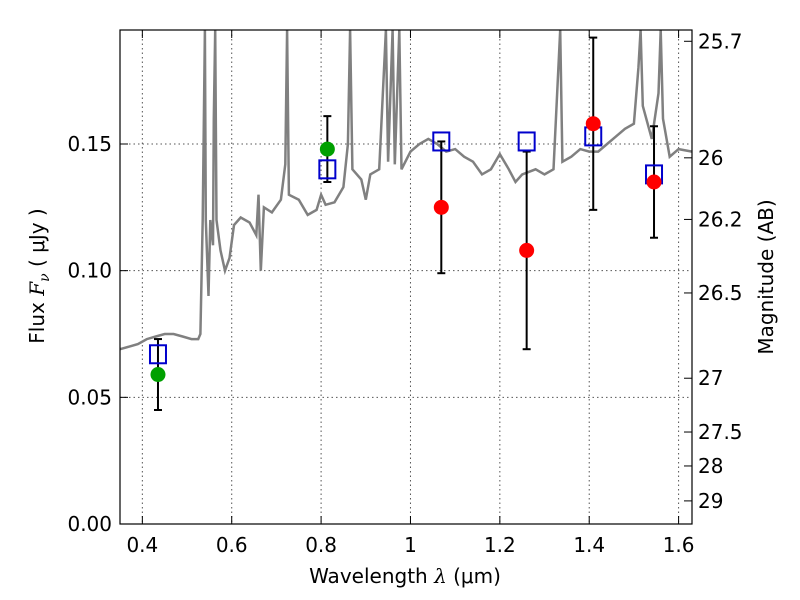 This screenshot has height=600, width=800. What do you see at coordinates (713, 271) in the screenshot?
I see `magnitude-axis-ticks: 25.7 26 26.2 26.5 27 27.5 28 29` at bounding box center [713, 271].